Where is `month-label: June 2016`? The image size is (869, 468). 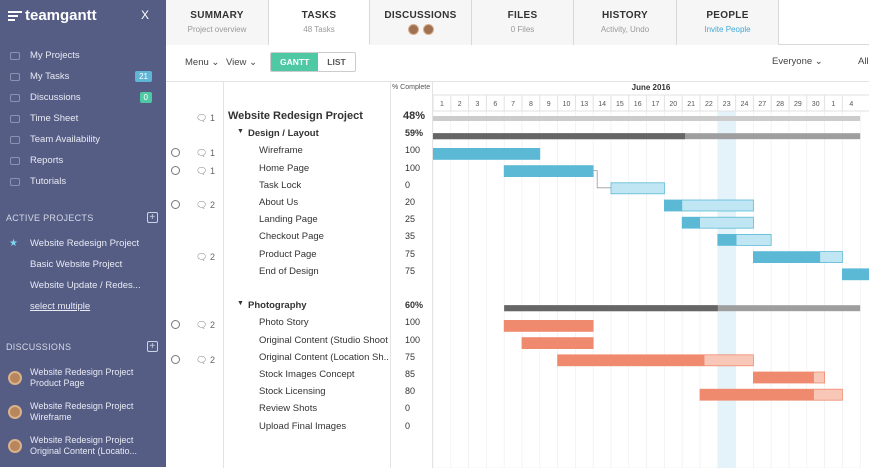 month-label: June 2016 is located at coordinates (651, 87).